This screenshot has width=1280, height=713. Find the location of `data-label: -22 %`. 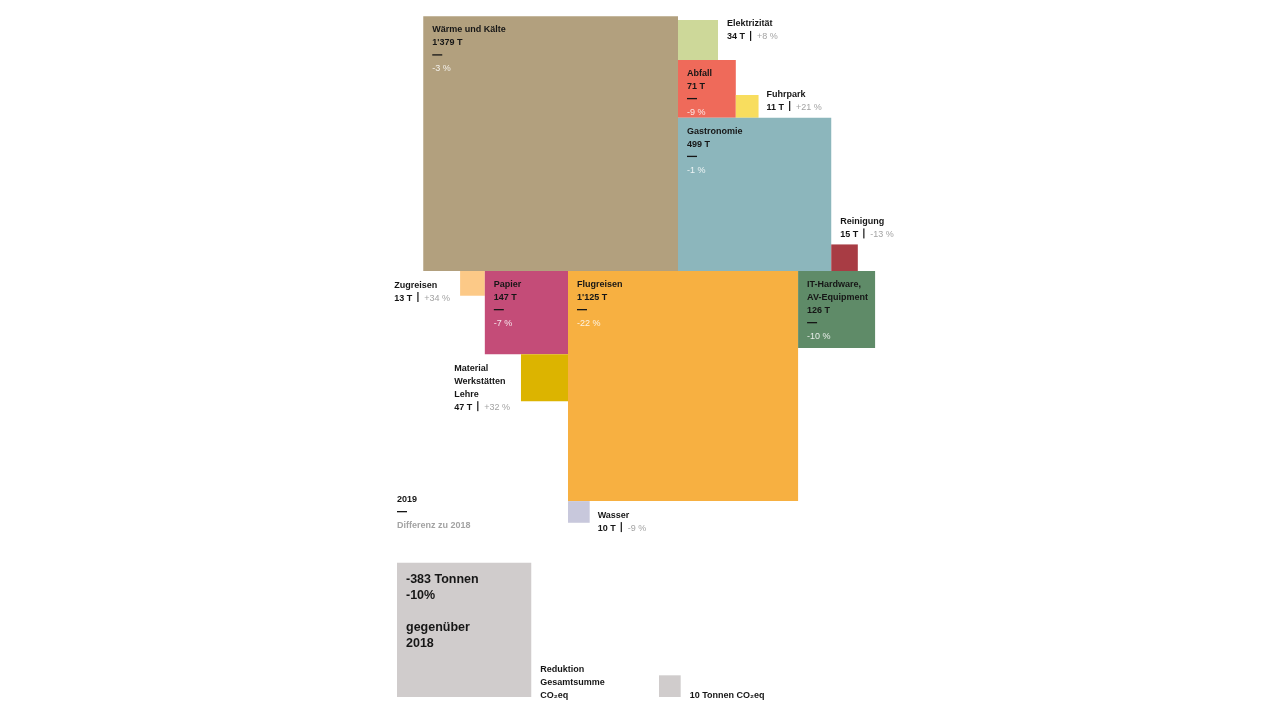

data-label: -22 % is located at coordinates (589, 323).